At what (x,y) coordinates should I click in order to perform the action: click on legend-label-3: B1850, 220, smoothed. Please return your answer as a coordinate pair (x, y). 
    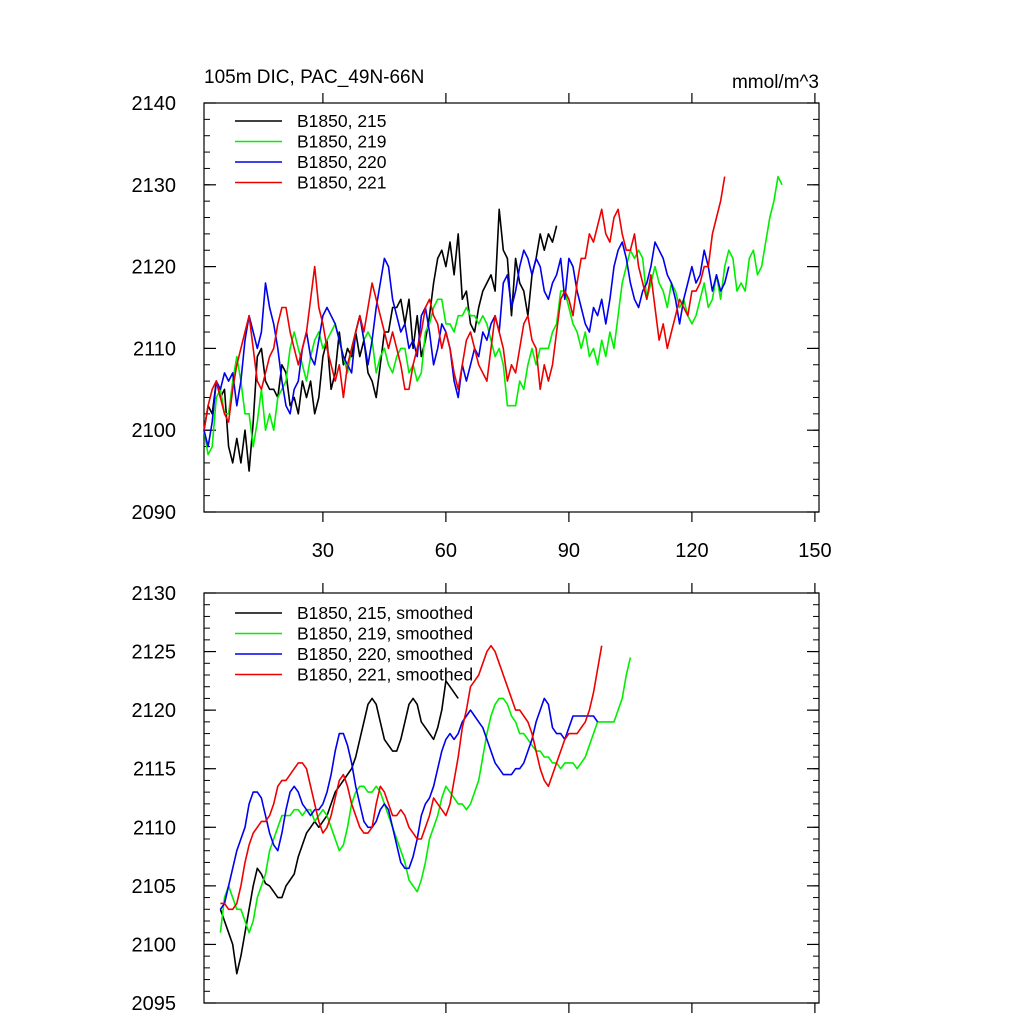
    Looking at the image, I should click on (385, 654).